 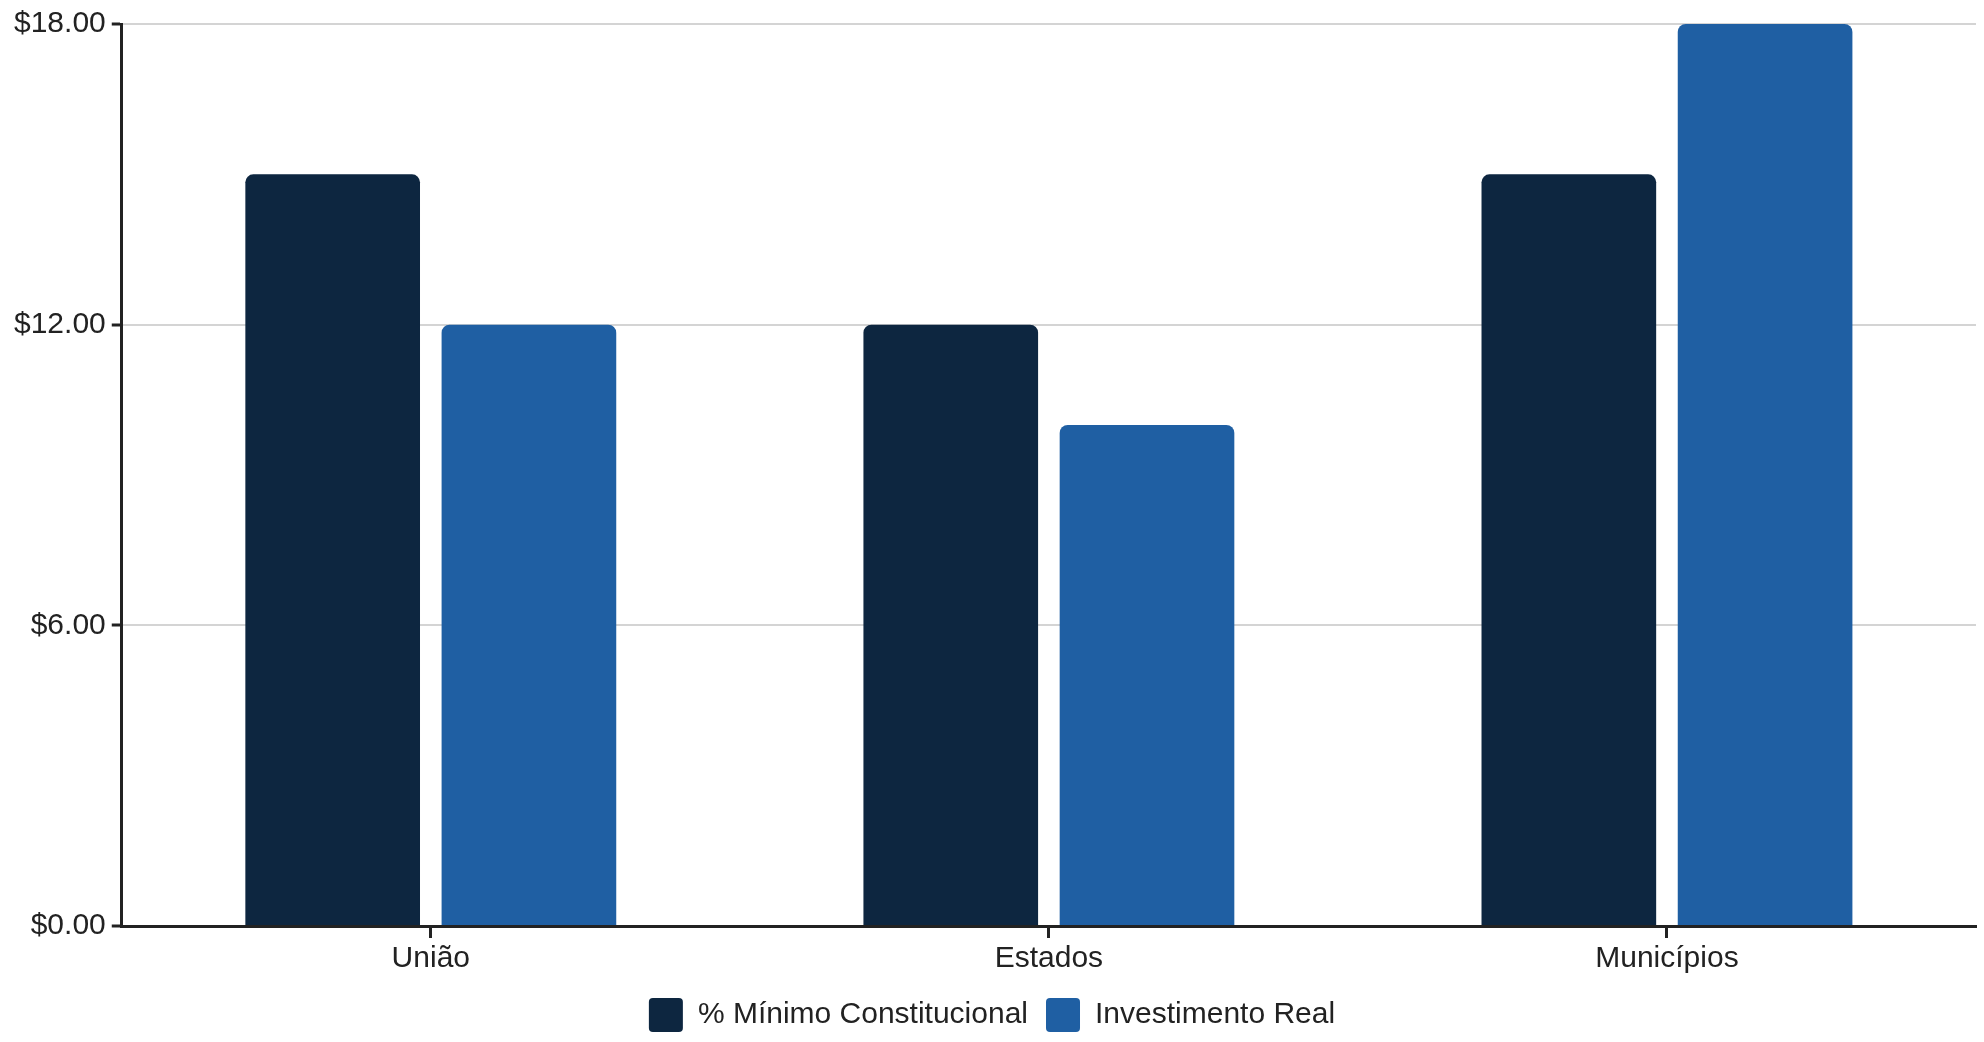 What do you see at coordinates (68, 924) in the screenshot?
I see `y-tick-label: $0.00` at bounding box center [68, 924].